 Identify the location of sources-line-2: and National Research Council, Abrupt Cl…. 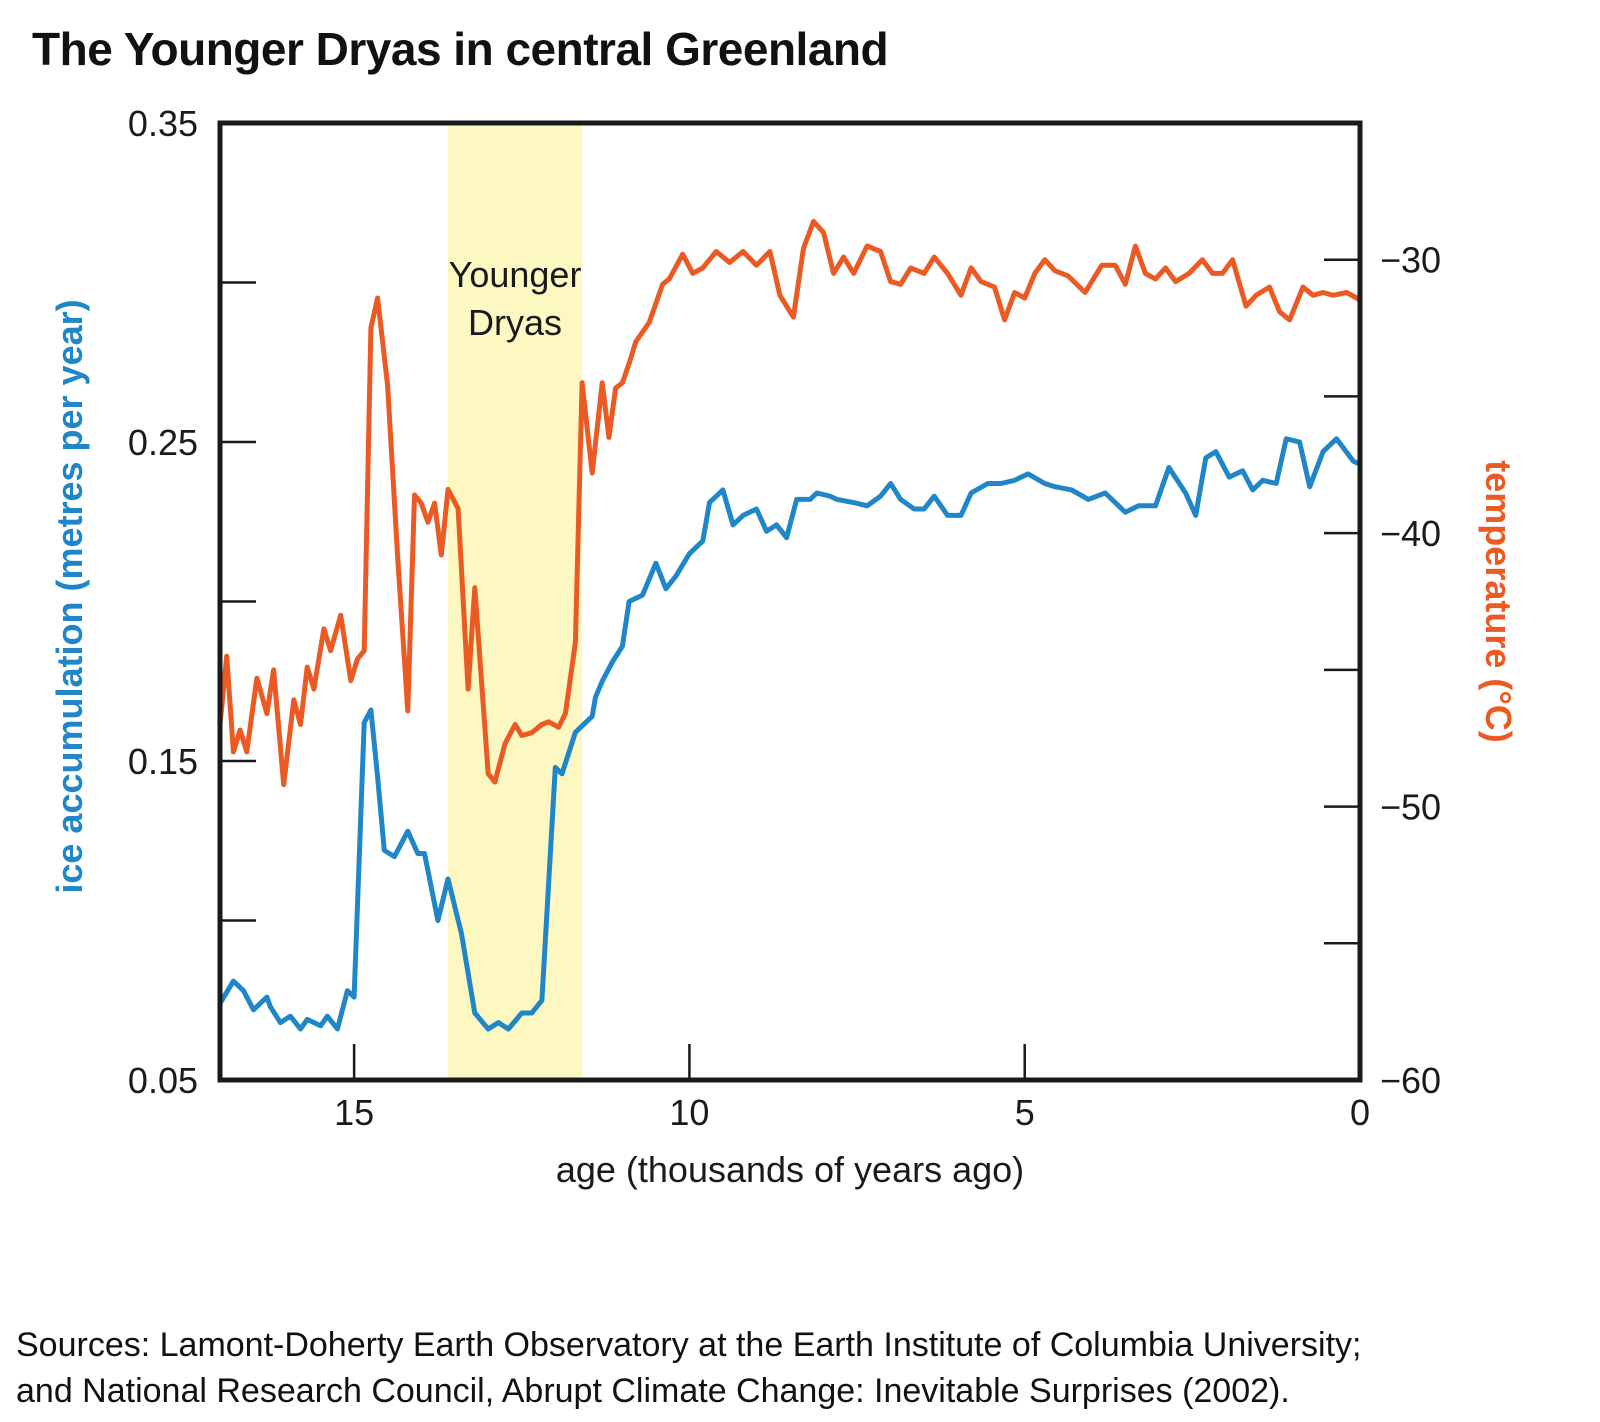
(653, 1391).